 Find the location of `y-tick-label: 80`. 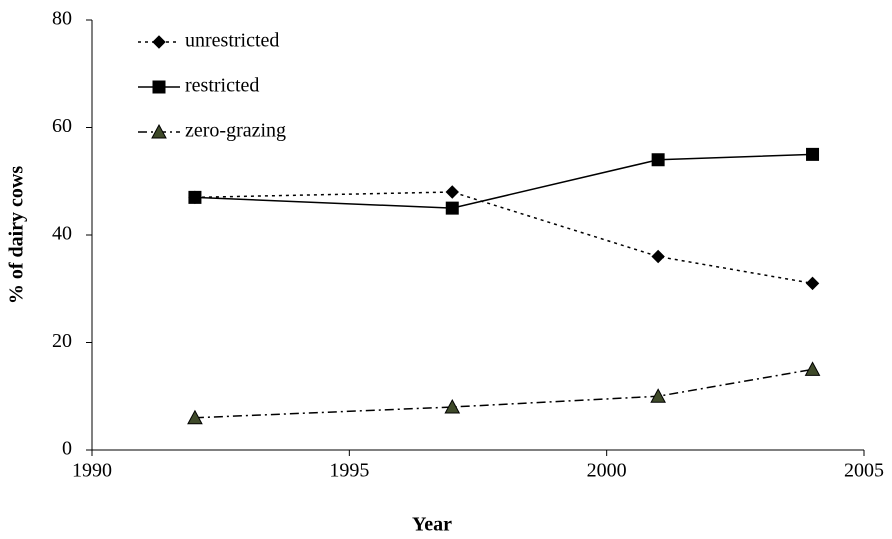

y-tick-label: 80 is located at coordinates (62, 19).